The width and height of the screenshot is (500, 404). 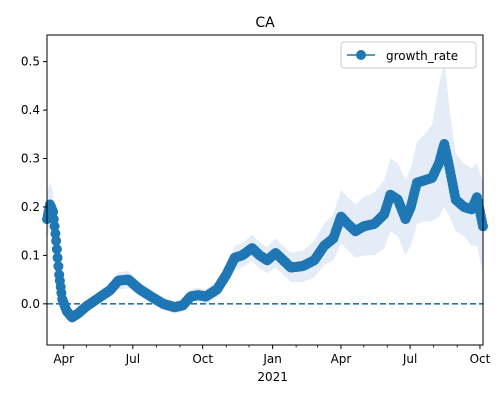 I want to click on legend-box, so click(x=408, y=55).